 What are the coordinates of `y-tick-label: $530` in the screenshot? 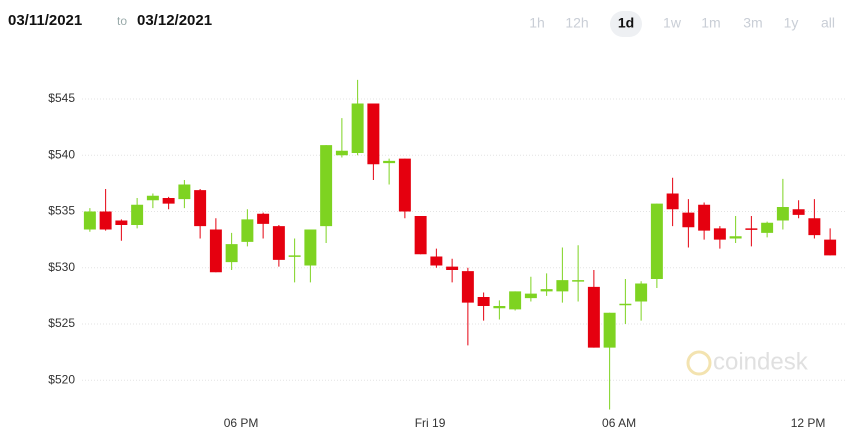 It's located at (61, 267).